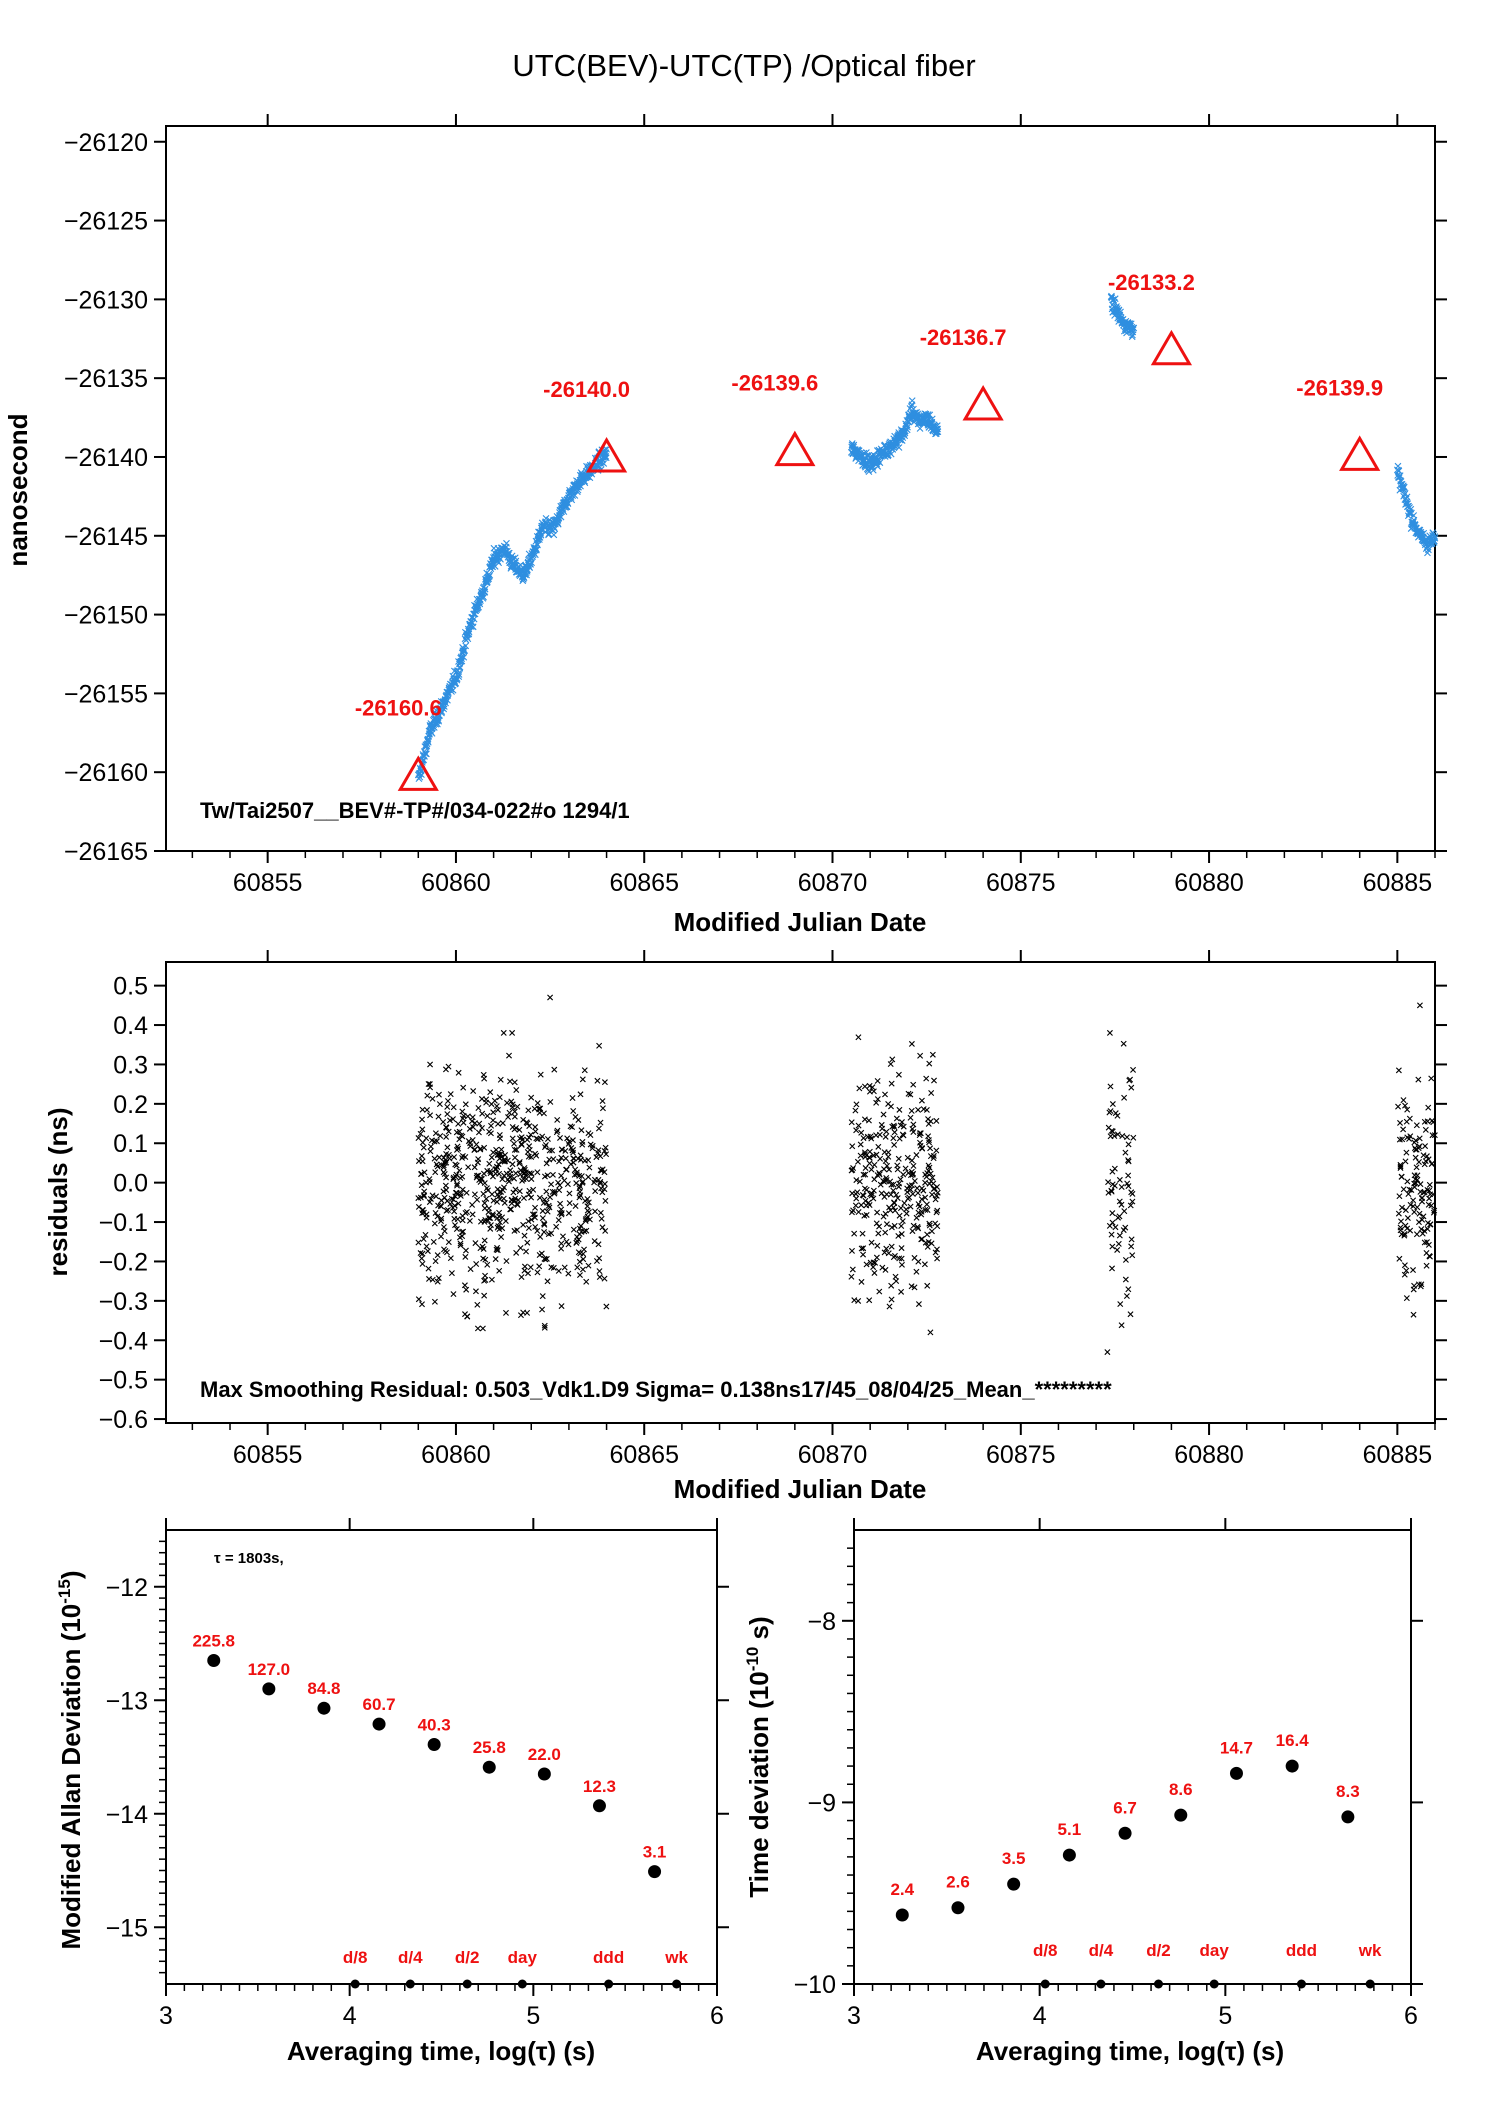  Describe the element at coordinates (1132, 1757) in the screenshot. I see `tdev-plot-frame` at that location.